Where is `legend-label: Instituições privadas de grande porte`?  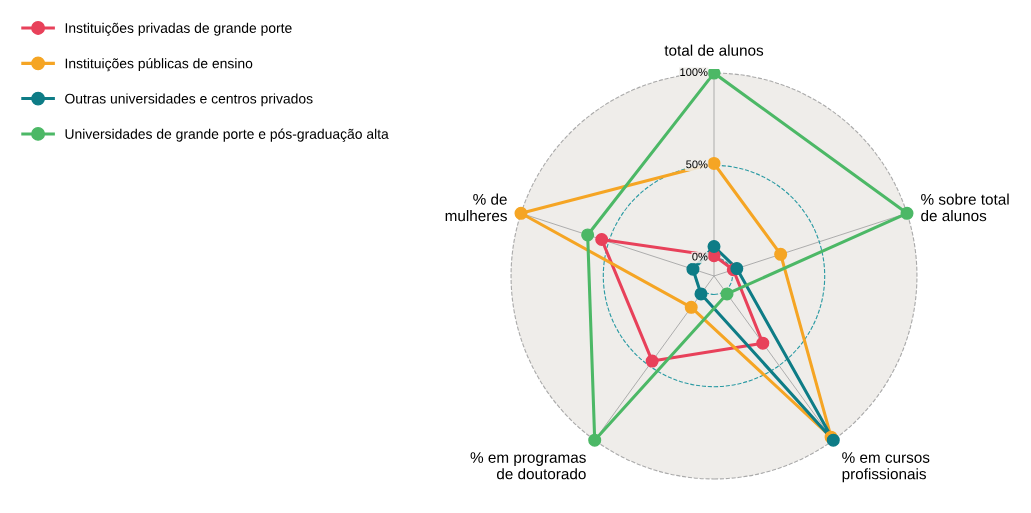
legend-label: Instituições privadas de grande porte is located at coordinates (178, 29).